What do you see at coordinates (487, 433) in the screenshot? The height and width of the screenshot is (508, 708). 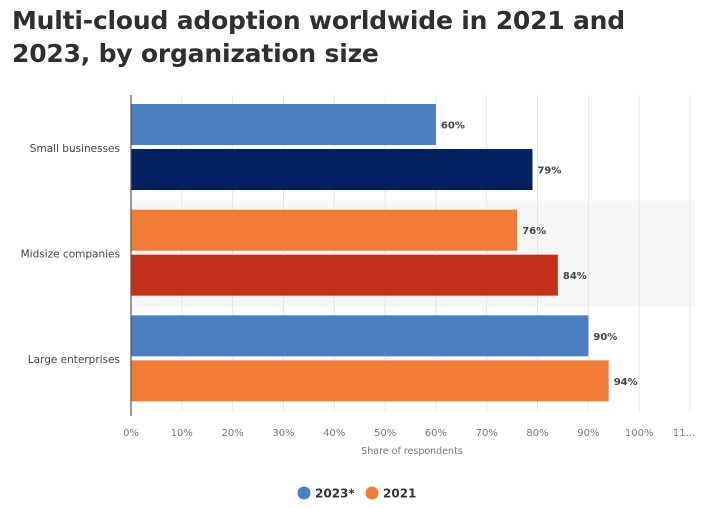 I see `x-tick-label: 70%` at bounding box center [487, 433].